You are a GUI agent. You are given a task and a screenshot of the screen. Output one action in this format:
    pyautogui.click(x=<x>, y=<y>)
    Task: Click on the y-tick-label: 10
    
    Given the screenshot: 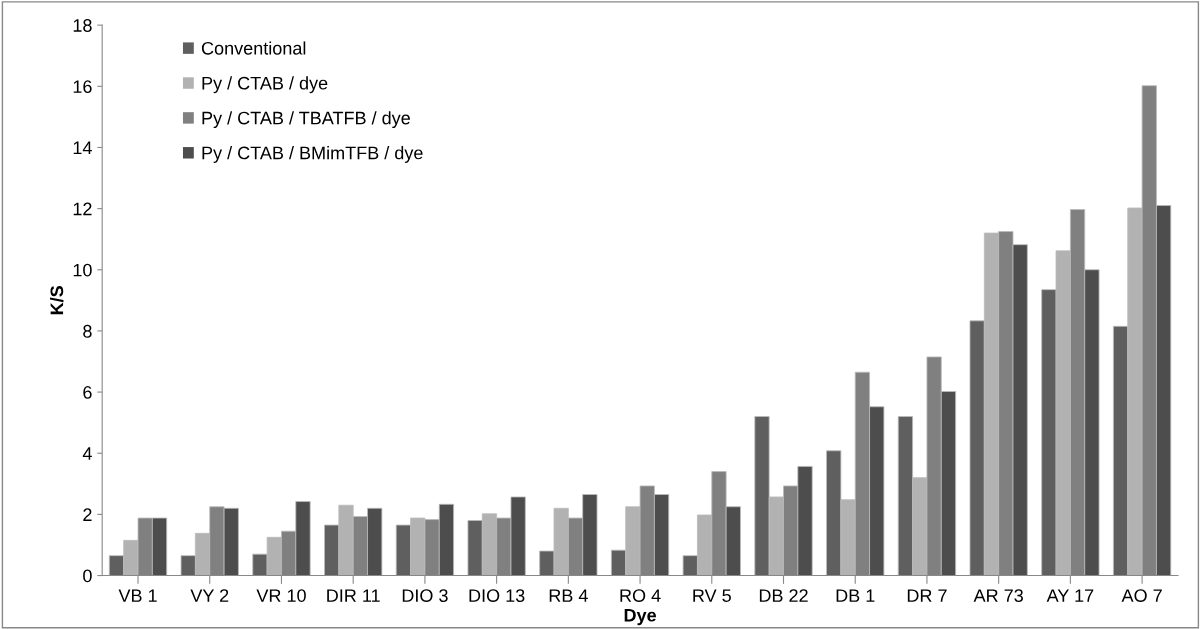 What is the action you would take?
    pyautogui.click(x=82, y=270)
    